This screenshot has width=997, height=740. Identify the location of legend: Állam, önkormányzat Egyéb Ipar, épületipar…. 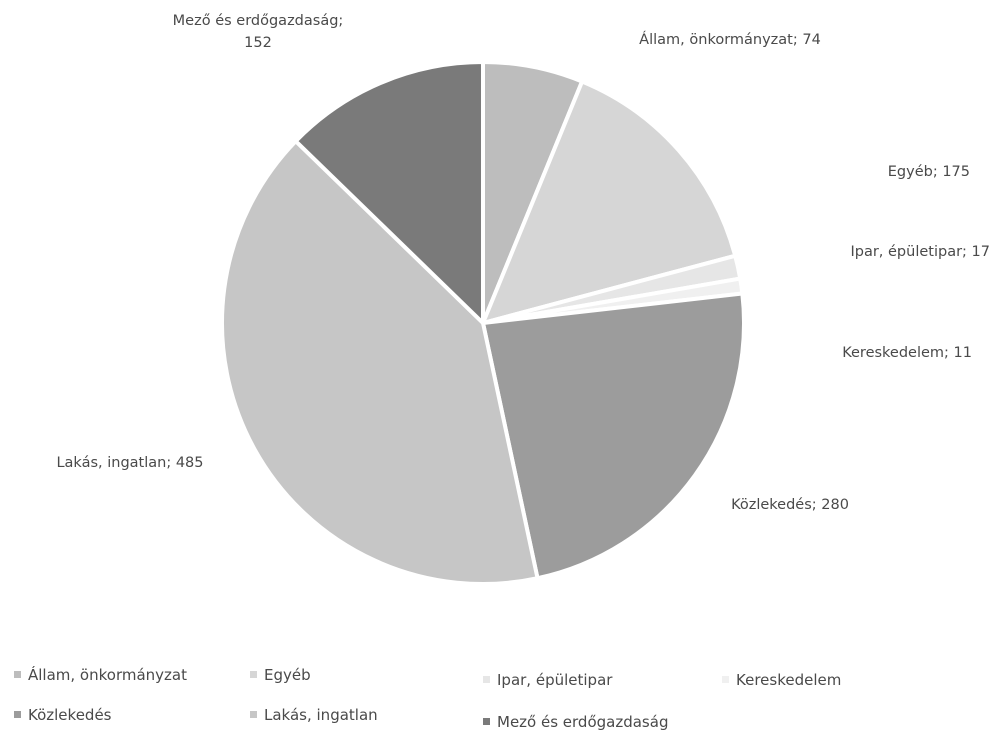
(427, 698).